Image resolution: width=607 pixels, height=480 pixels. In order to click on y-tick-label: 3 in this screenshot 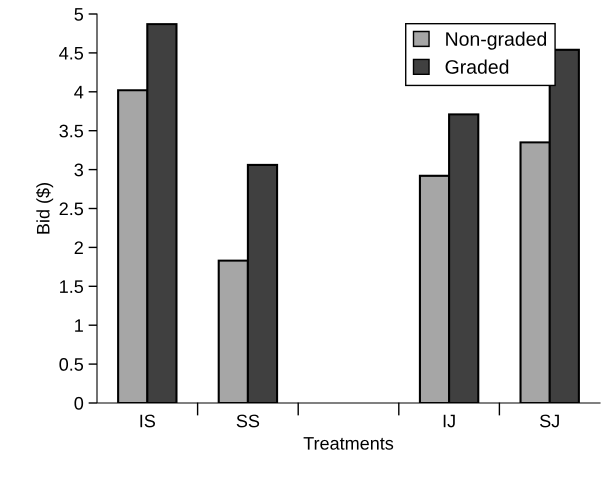, I will do `click(79, 170)`.